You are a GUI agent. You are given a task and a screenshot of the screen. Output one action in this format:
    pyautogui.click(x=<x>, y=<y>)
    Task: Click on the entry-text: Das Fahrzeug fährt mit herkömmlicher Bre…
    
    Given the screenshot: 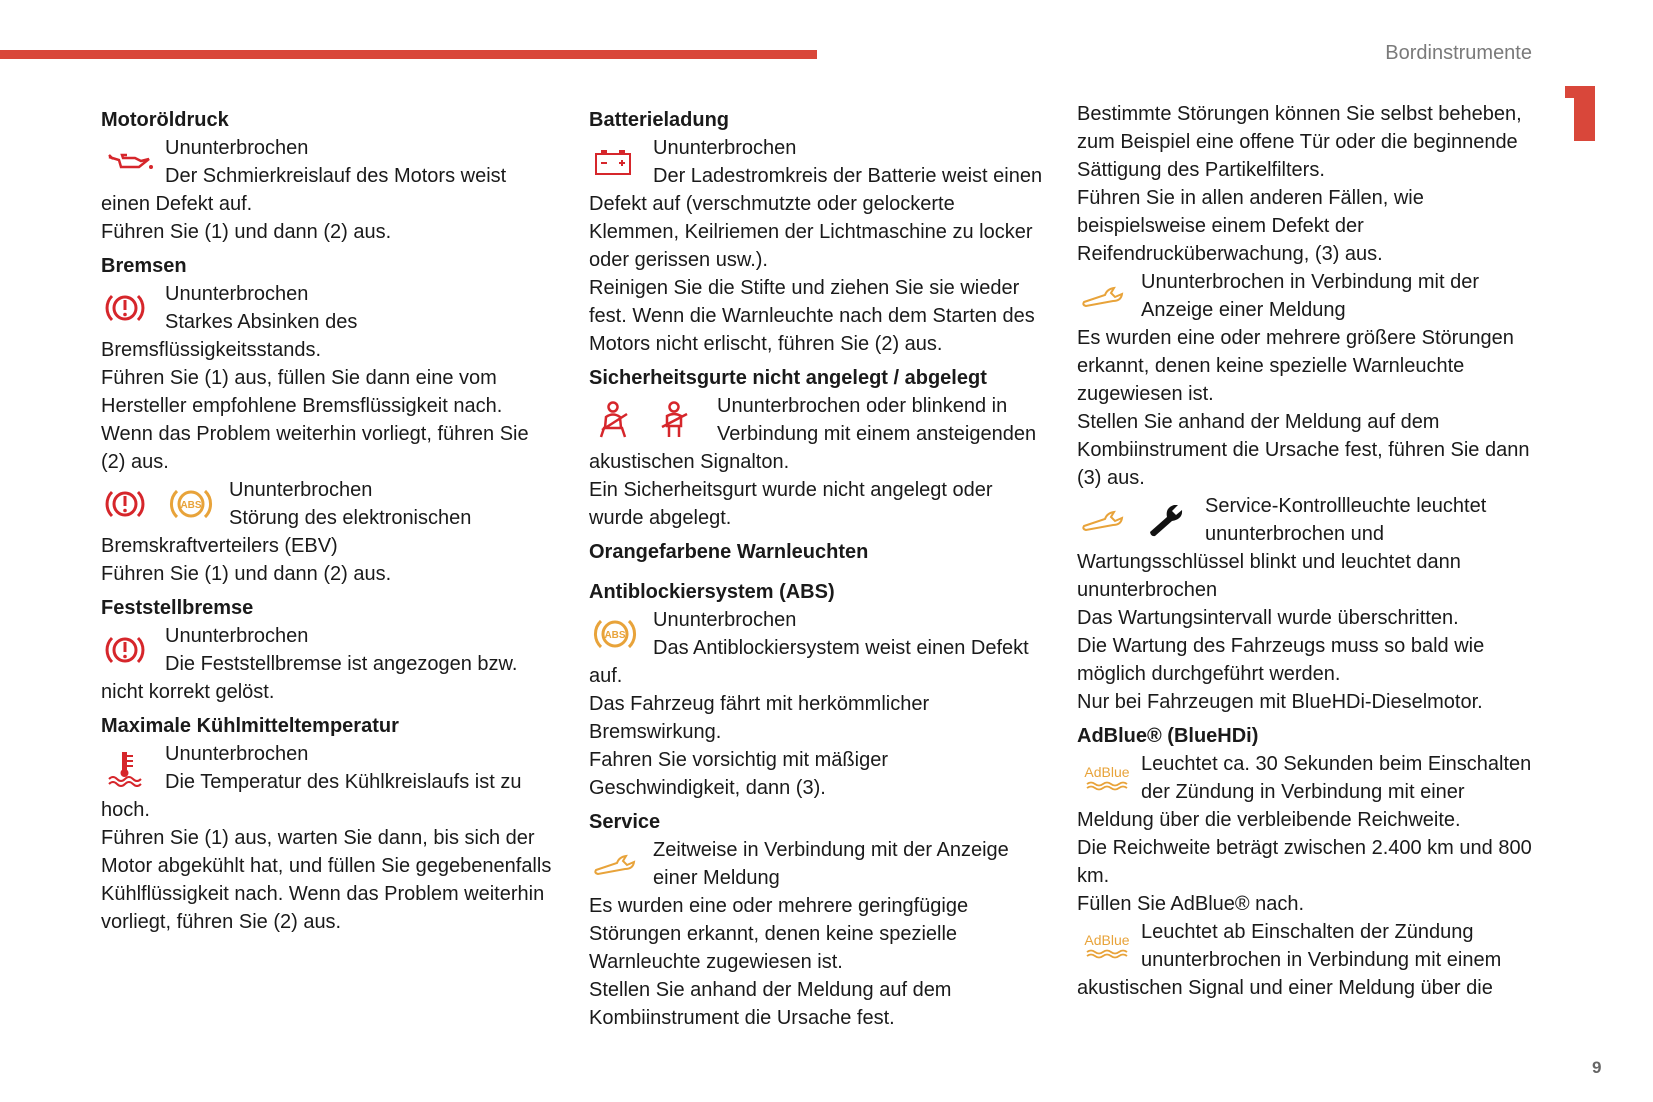 What is the action you would take?
    pyautogui.click(x=759, y=718)
    